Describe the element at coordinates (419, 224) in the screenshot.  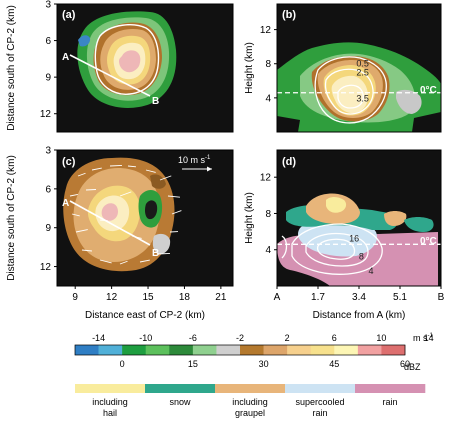
I see `region-snow-right` at that location.